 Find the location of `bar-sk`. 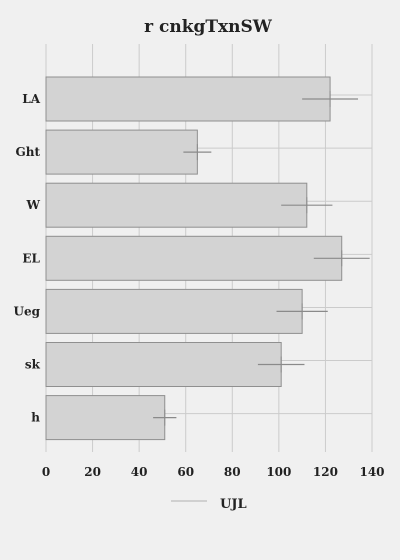

bar-sk is located at coordinates (163, 364).